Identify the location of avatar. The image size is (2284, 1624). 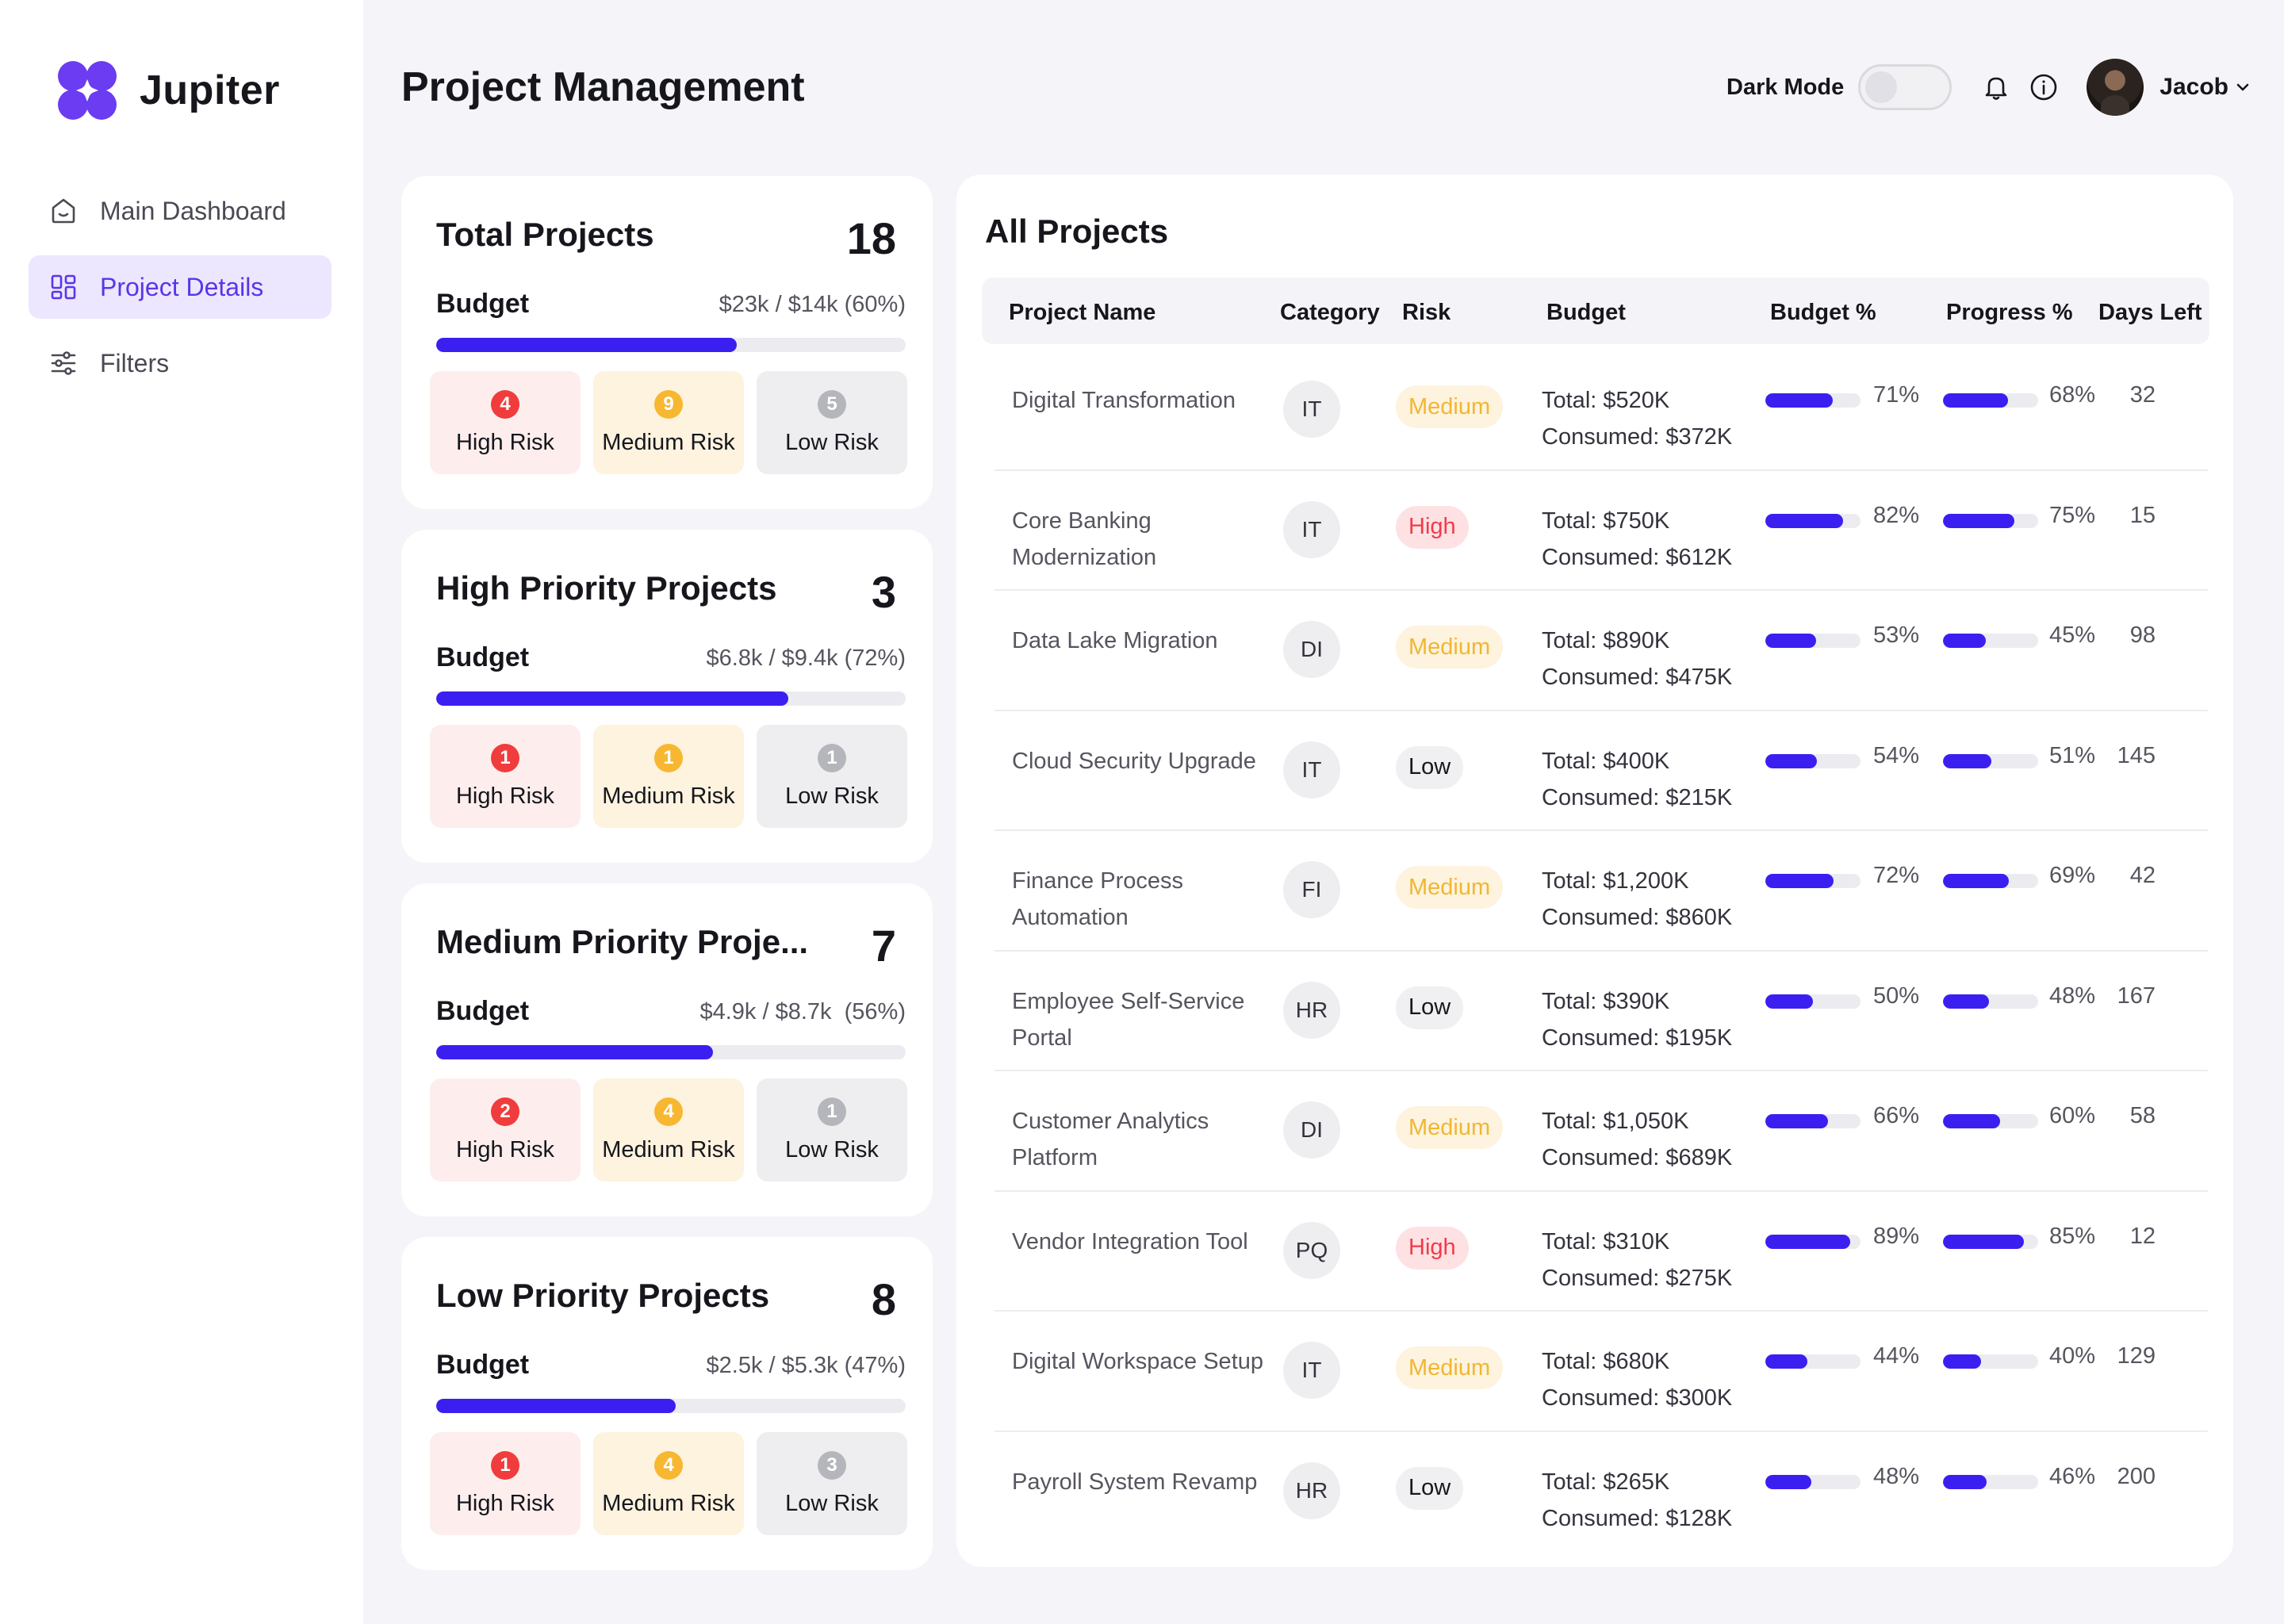
(2115, 87).